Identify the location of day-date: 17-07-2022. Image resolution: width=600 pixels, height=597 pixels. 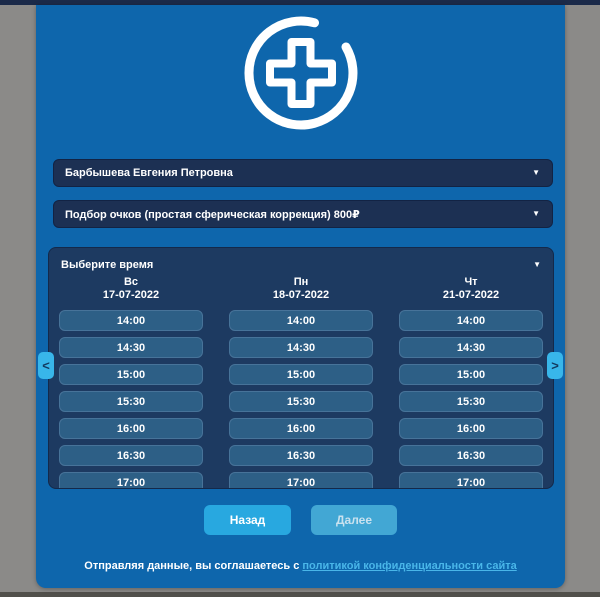
(131, 295).